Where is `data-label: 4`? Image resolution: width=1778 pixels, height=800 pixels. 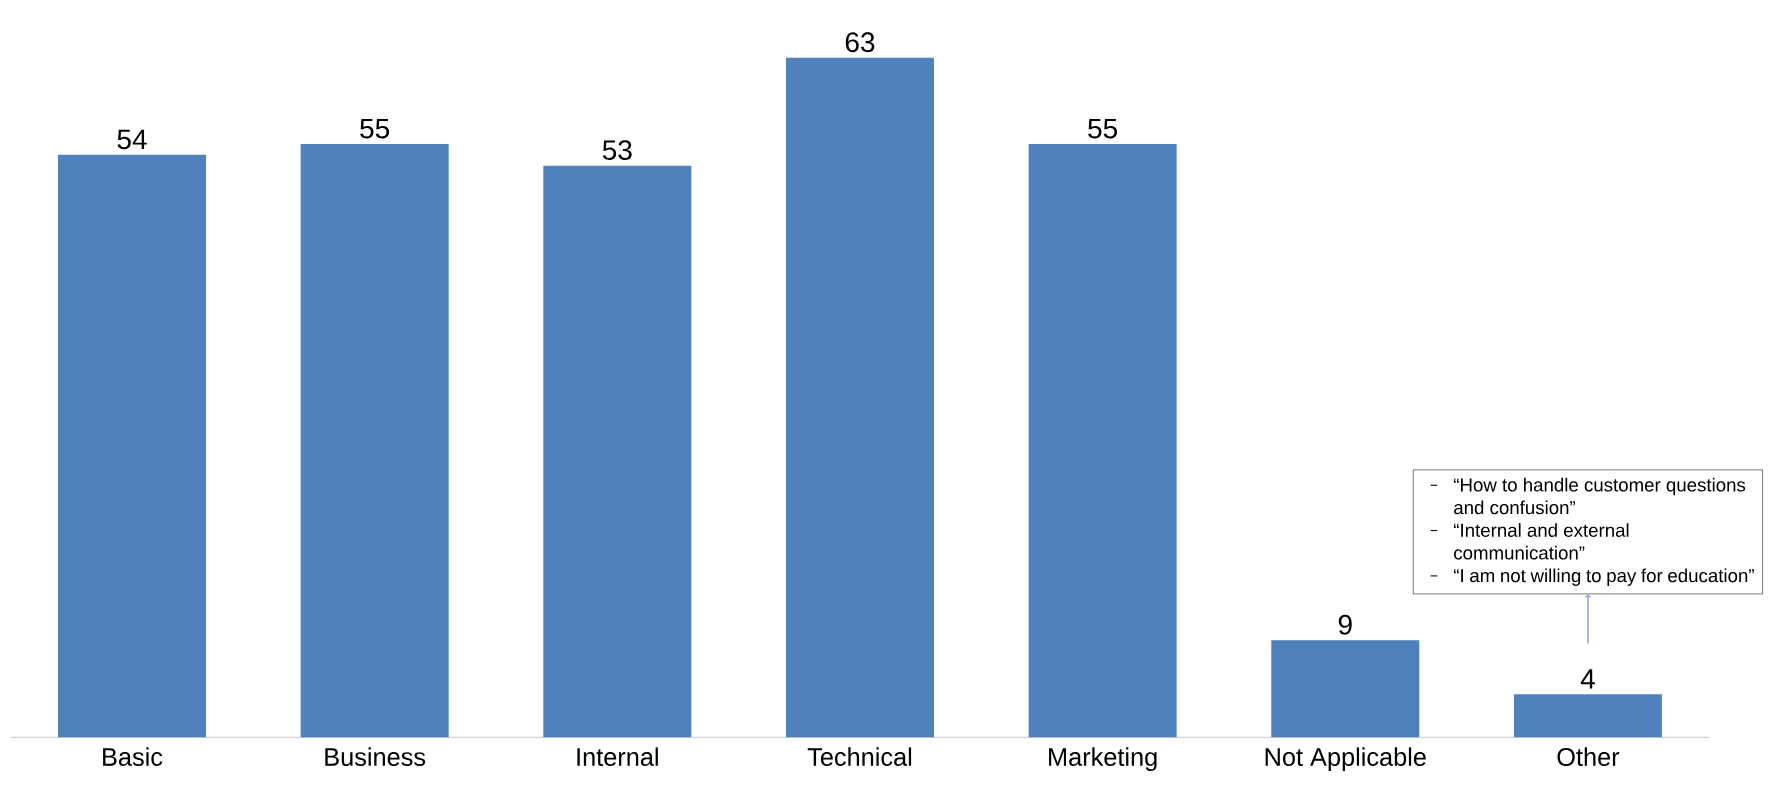 data-label: 4 is located at coordinates (1587, 679).